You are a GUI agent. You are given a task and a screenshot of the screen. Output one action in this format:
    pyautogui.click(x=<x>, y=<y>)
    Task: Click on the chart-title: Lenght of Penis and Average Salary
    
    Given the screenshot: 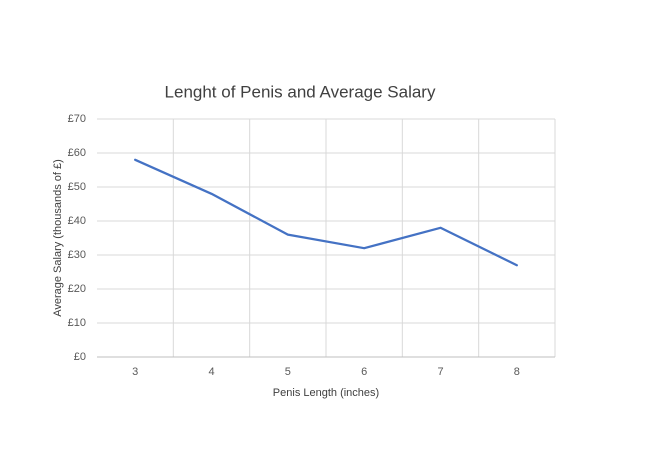 What is the action you would take?
    pyautogui.click(x=300, y=91)
    